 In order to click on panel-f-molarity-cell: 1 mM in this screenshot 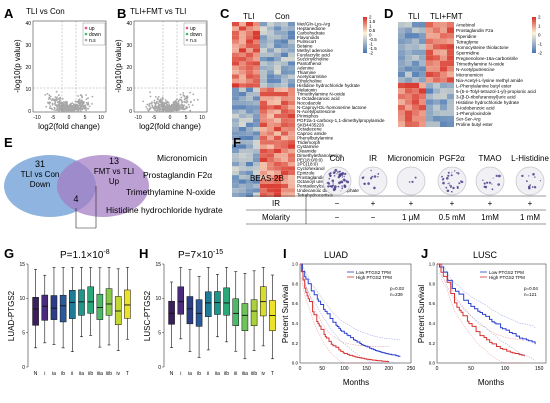, I will do `click(530, 217)`.